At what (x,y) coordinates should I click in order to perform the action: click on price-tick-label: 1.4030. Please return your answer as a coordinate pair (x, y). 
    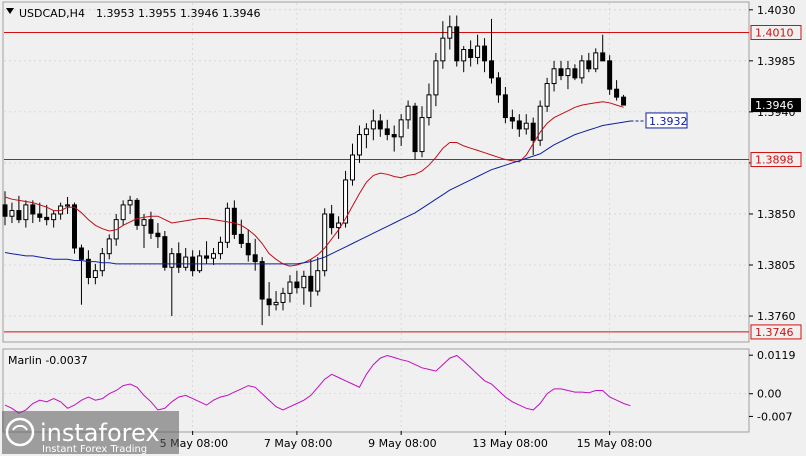
    Looking at the image, I should click on (776, 10).